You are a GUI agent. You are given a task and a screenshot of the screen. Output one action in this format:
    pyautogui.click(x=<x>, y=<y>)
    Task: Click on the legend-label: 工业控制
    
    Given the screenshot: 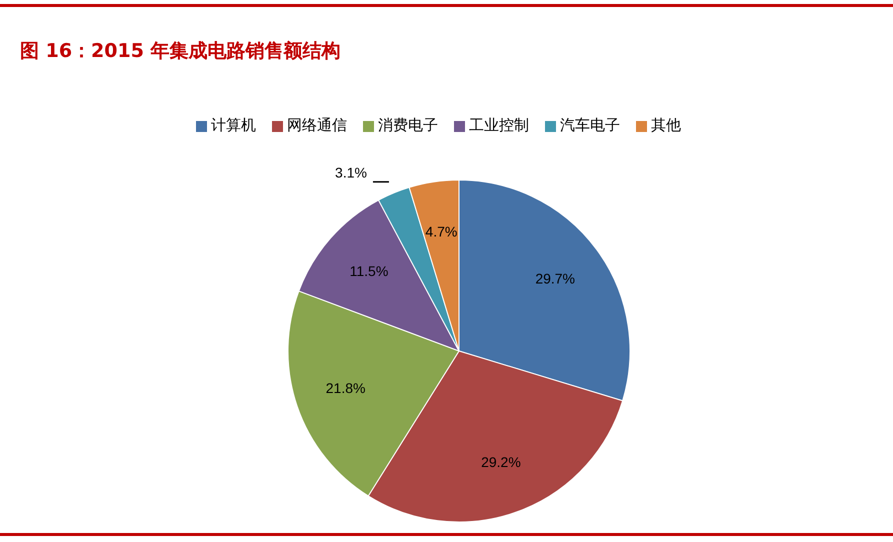 What is the action you would take?
    pyautogui.click(x=499, y=125)
    